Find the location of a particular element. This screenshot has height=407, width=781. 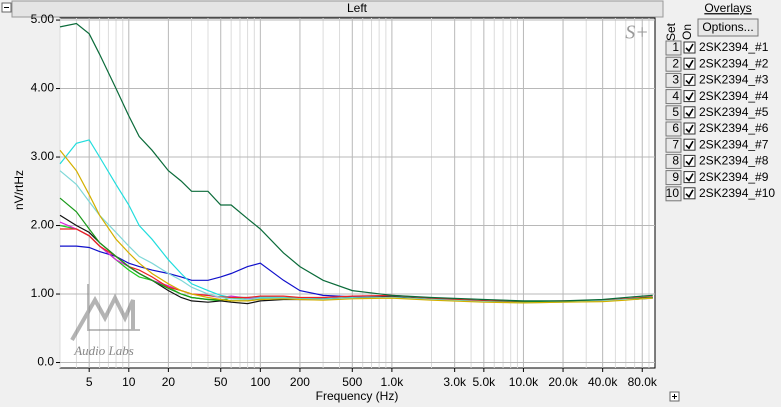

watermark-logo is located at coordinates (105, 312).